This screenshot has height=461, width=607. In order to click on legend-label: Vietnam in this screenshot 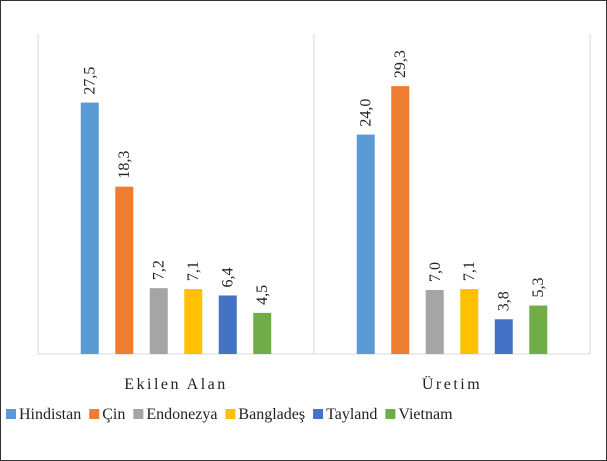, I will do `click(425, 414)`.